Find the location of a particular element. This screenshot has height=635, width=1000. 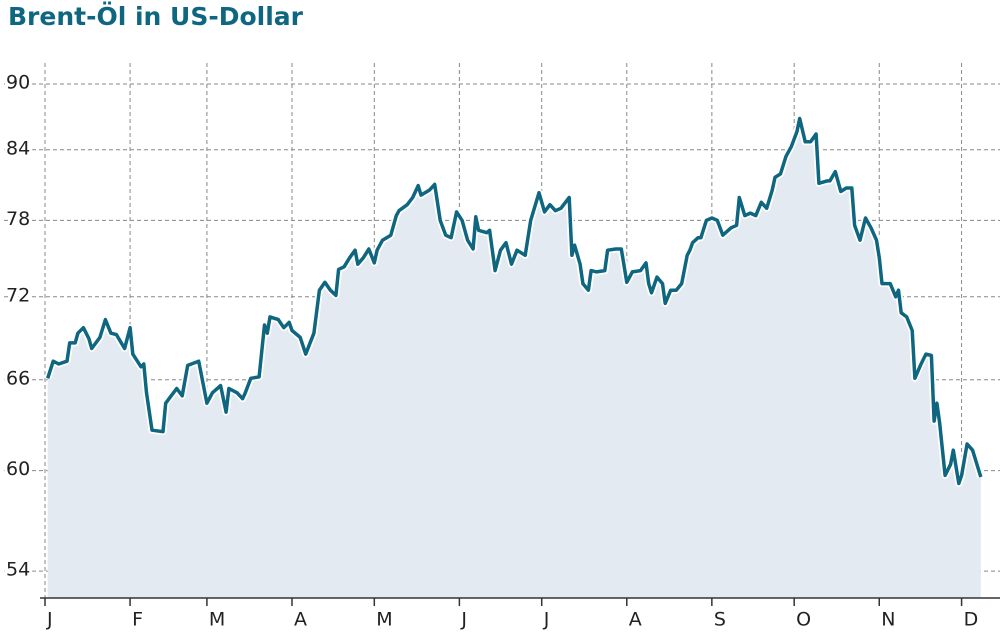

x-tick-label: N is located at coordinates (888, 620).